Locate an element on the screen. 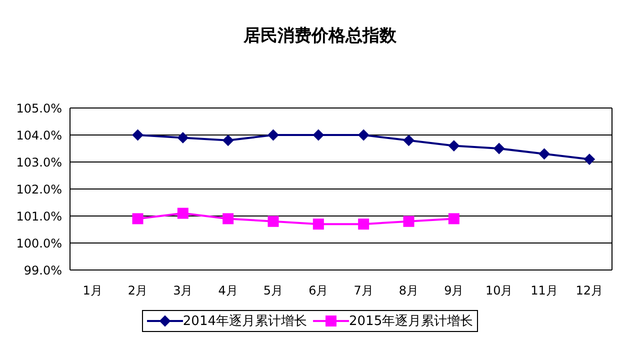 The image size is (640, 340). y-tick-label: 100.0% is located at coordinates (39, 243).